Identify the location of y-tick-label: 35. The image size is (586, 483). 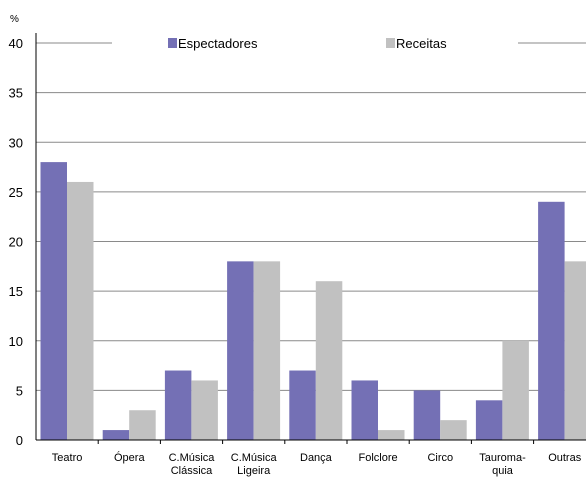
(16, 93).